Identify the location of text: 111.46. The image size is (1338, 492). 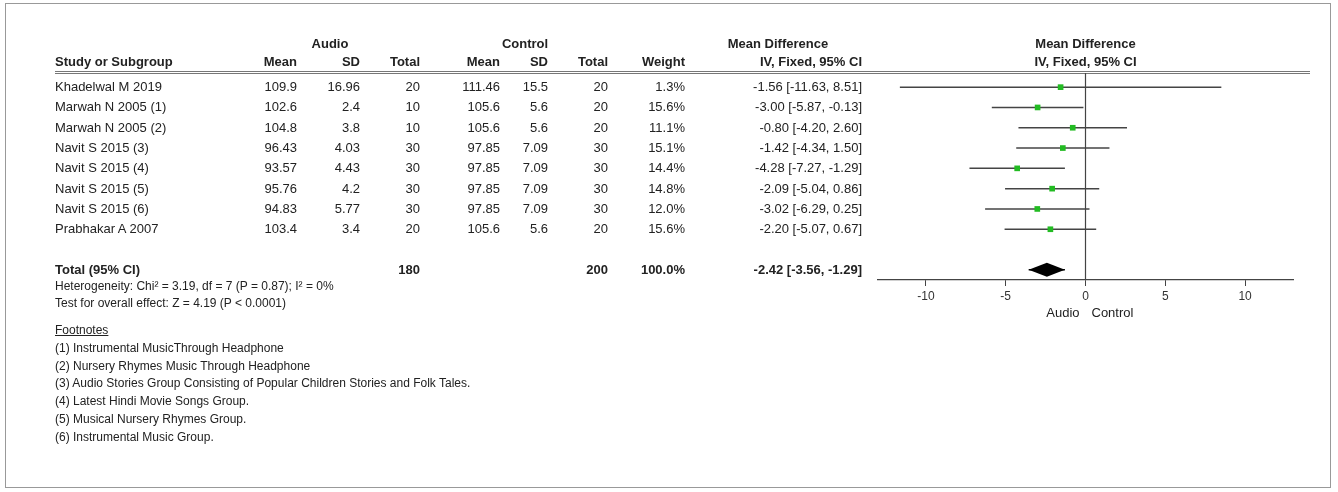
(481, 86).